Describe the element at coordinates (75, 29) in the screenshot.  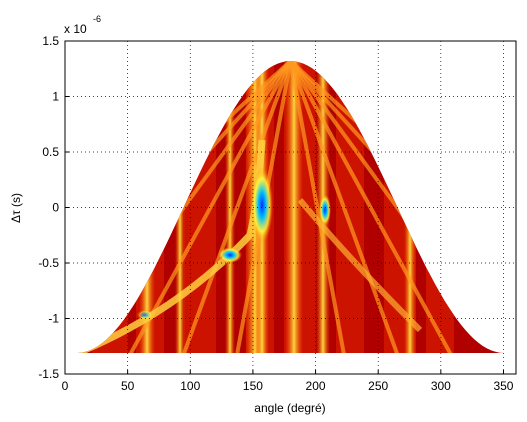
I see `y-exponent-base: x 10` at that location.